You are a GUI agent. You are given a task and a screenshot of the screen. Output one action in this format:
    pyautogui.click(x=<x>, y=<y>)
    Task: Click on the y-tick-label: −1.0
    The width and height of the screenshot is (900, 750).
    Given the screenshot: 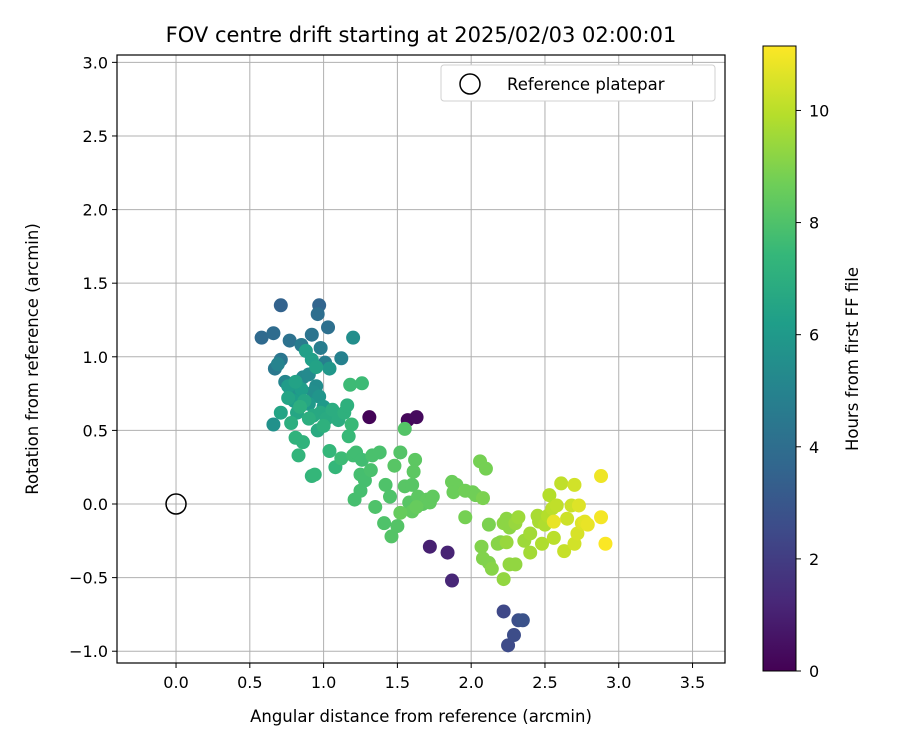 What is the action you would take?
    pyautogui.click(x=88, y=651)
    